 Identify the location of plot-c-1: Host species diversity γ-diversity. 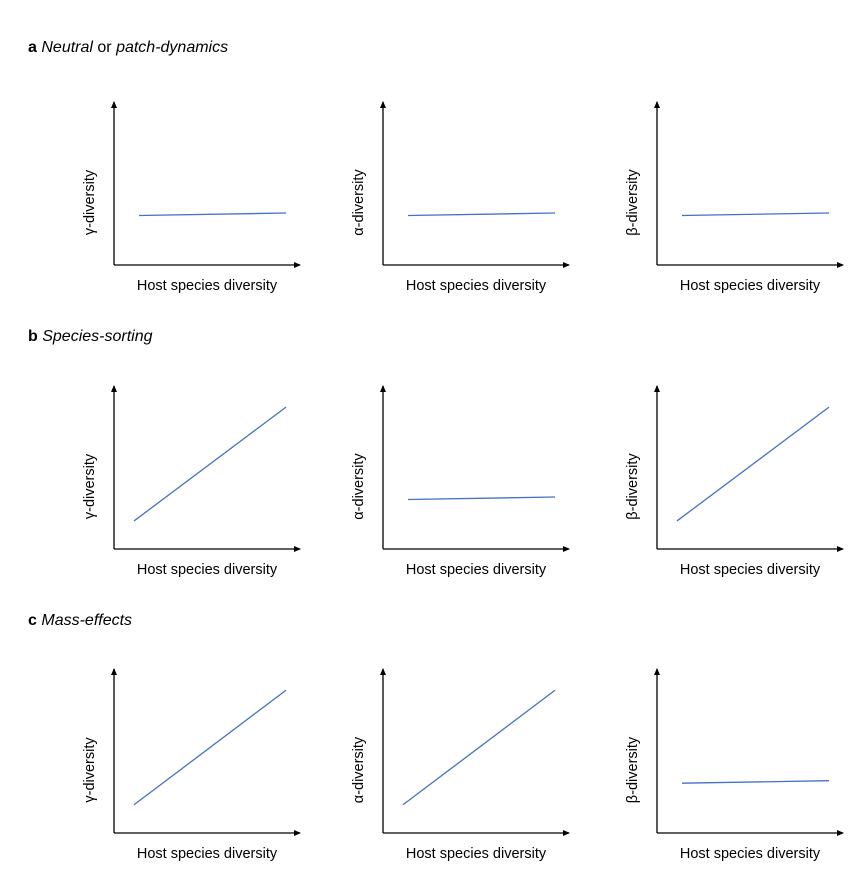
(191, 765).